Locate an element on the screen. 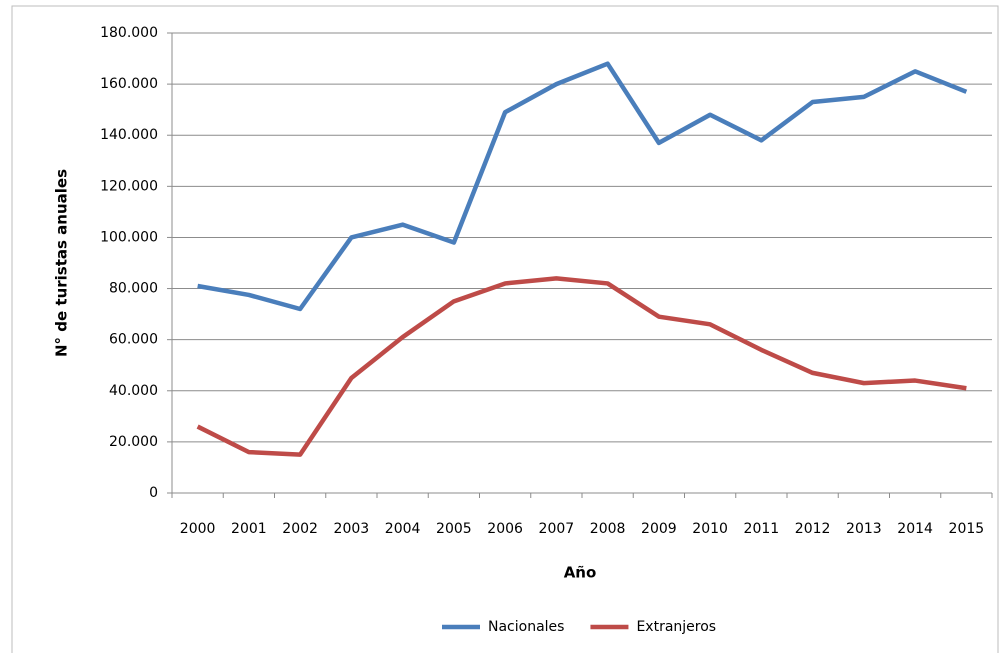 This screenshot has height=653, width=999. x-tick-label: 2004 is located at coordinates (403, 529).